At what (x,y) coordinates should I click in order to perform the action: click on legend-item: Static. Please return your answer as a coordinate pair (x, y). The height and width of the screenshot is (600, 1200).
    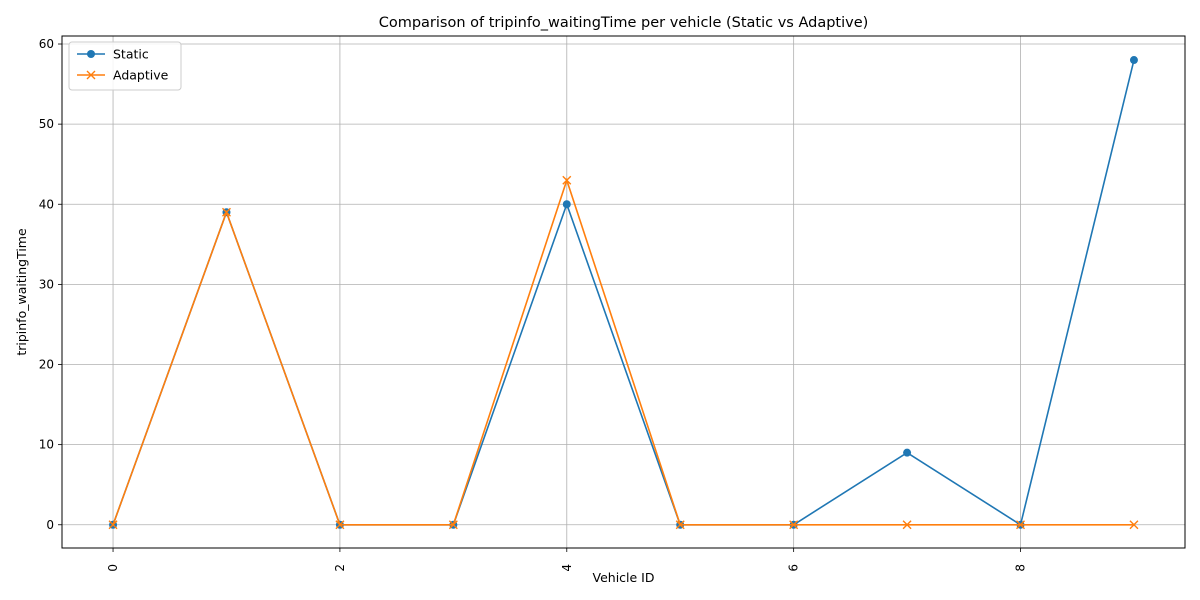
    Looking at the image, I should click on (113, 54).